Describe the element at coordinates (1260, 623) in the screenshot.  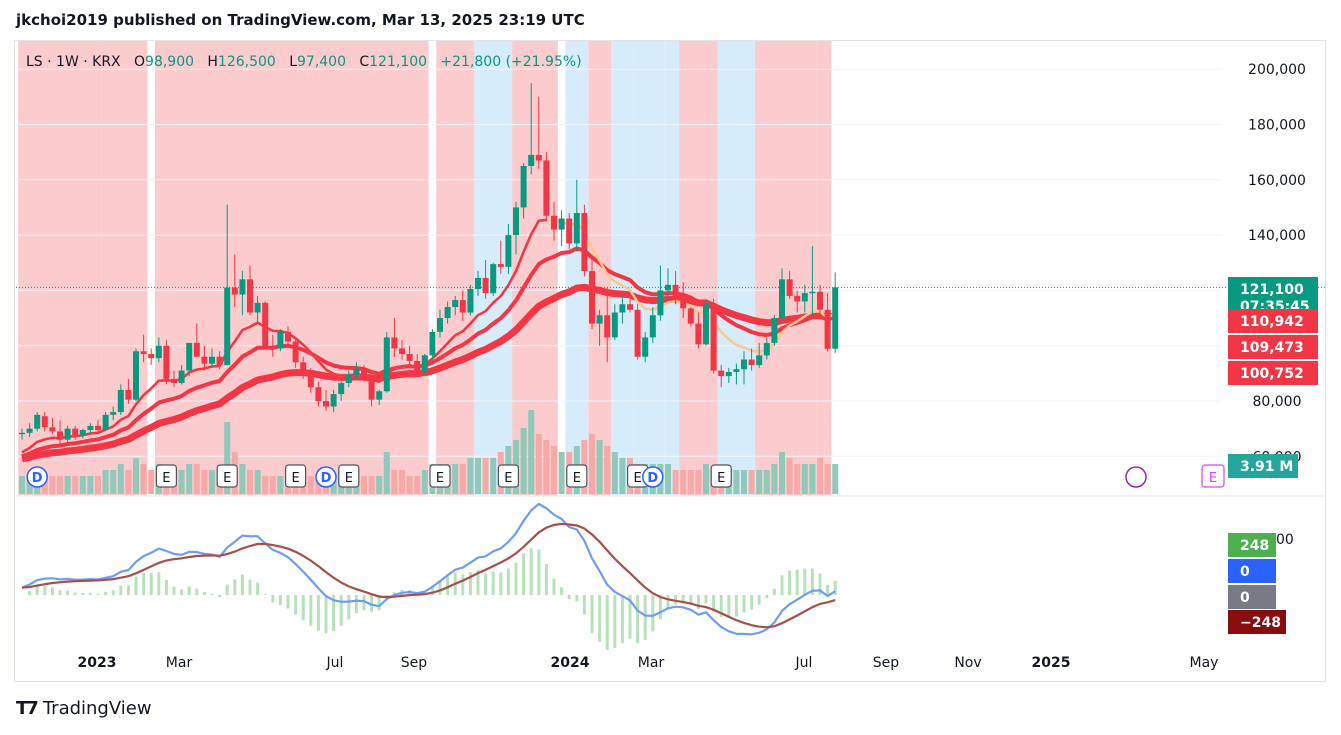
I see `macd-label-text: −248` at that location.